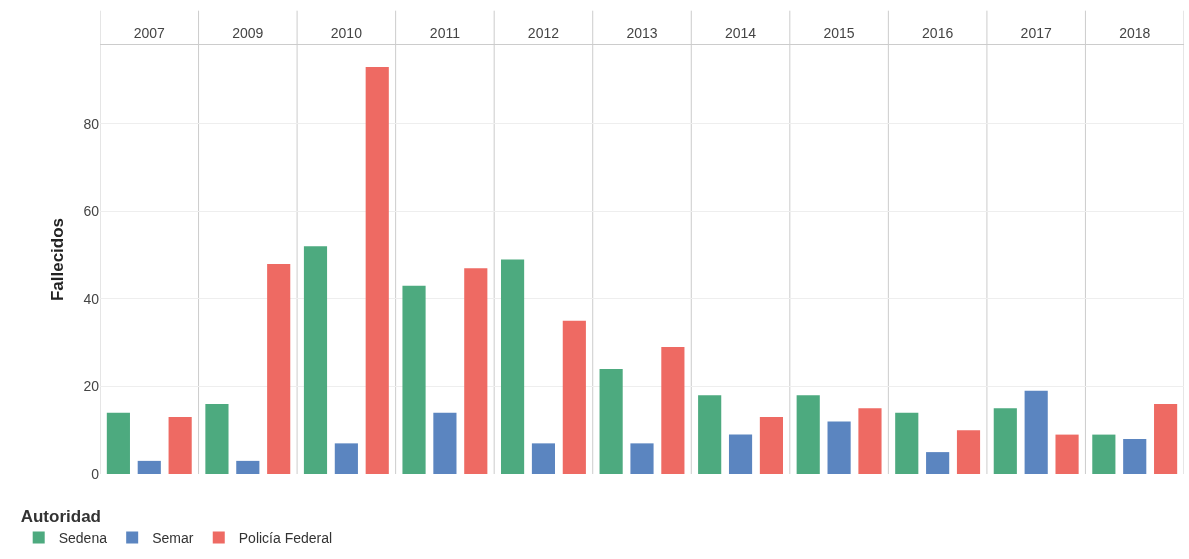 The height and width of the screenshot is (559, 1189). I want to click on y-tick-label: 40, so click(91, 298).